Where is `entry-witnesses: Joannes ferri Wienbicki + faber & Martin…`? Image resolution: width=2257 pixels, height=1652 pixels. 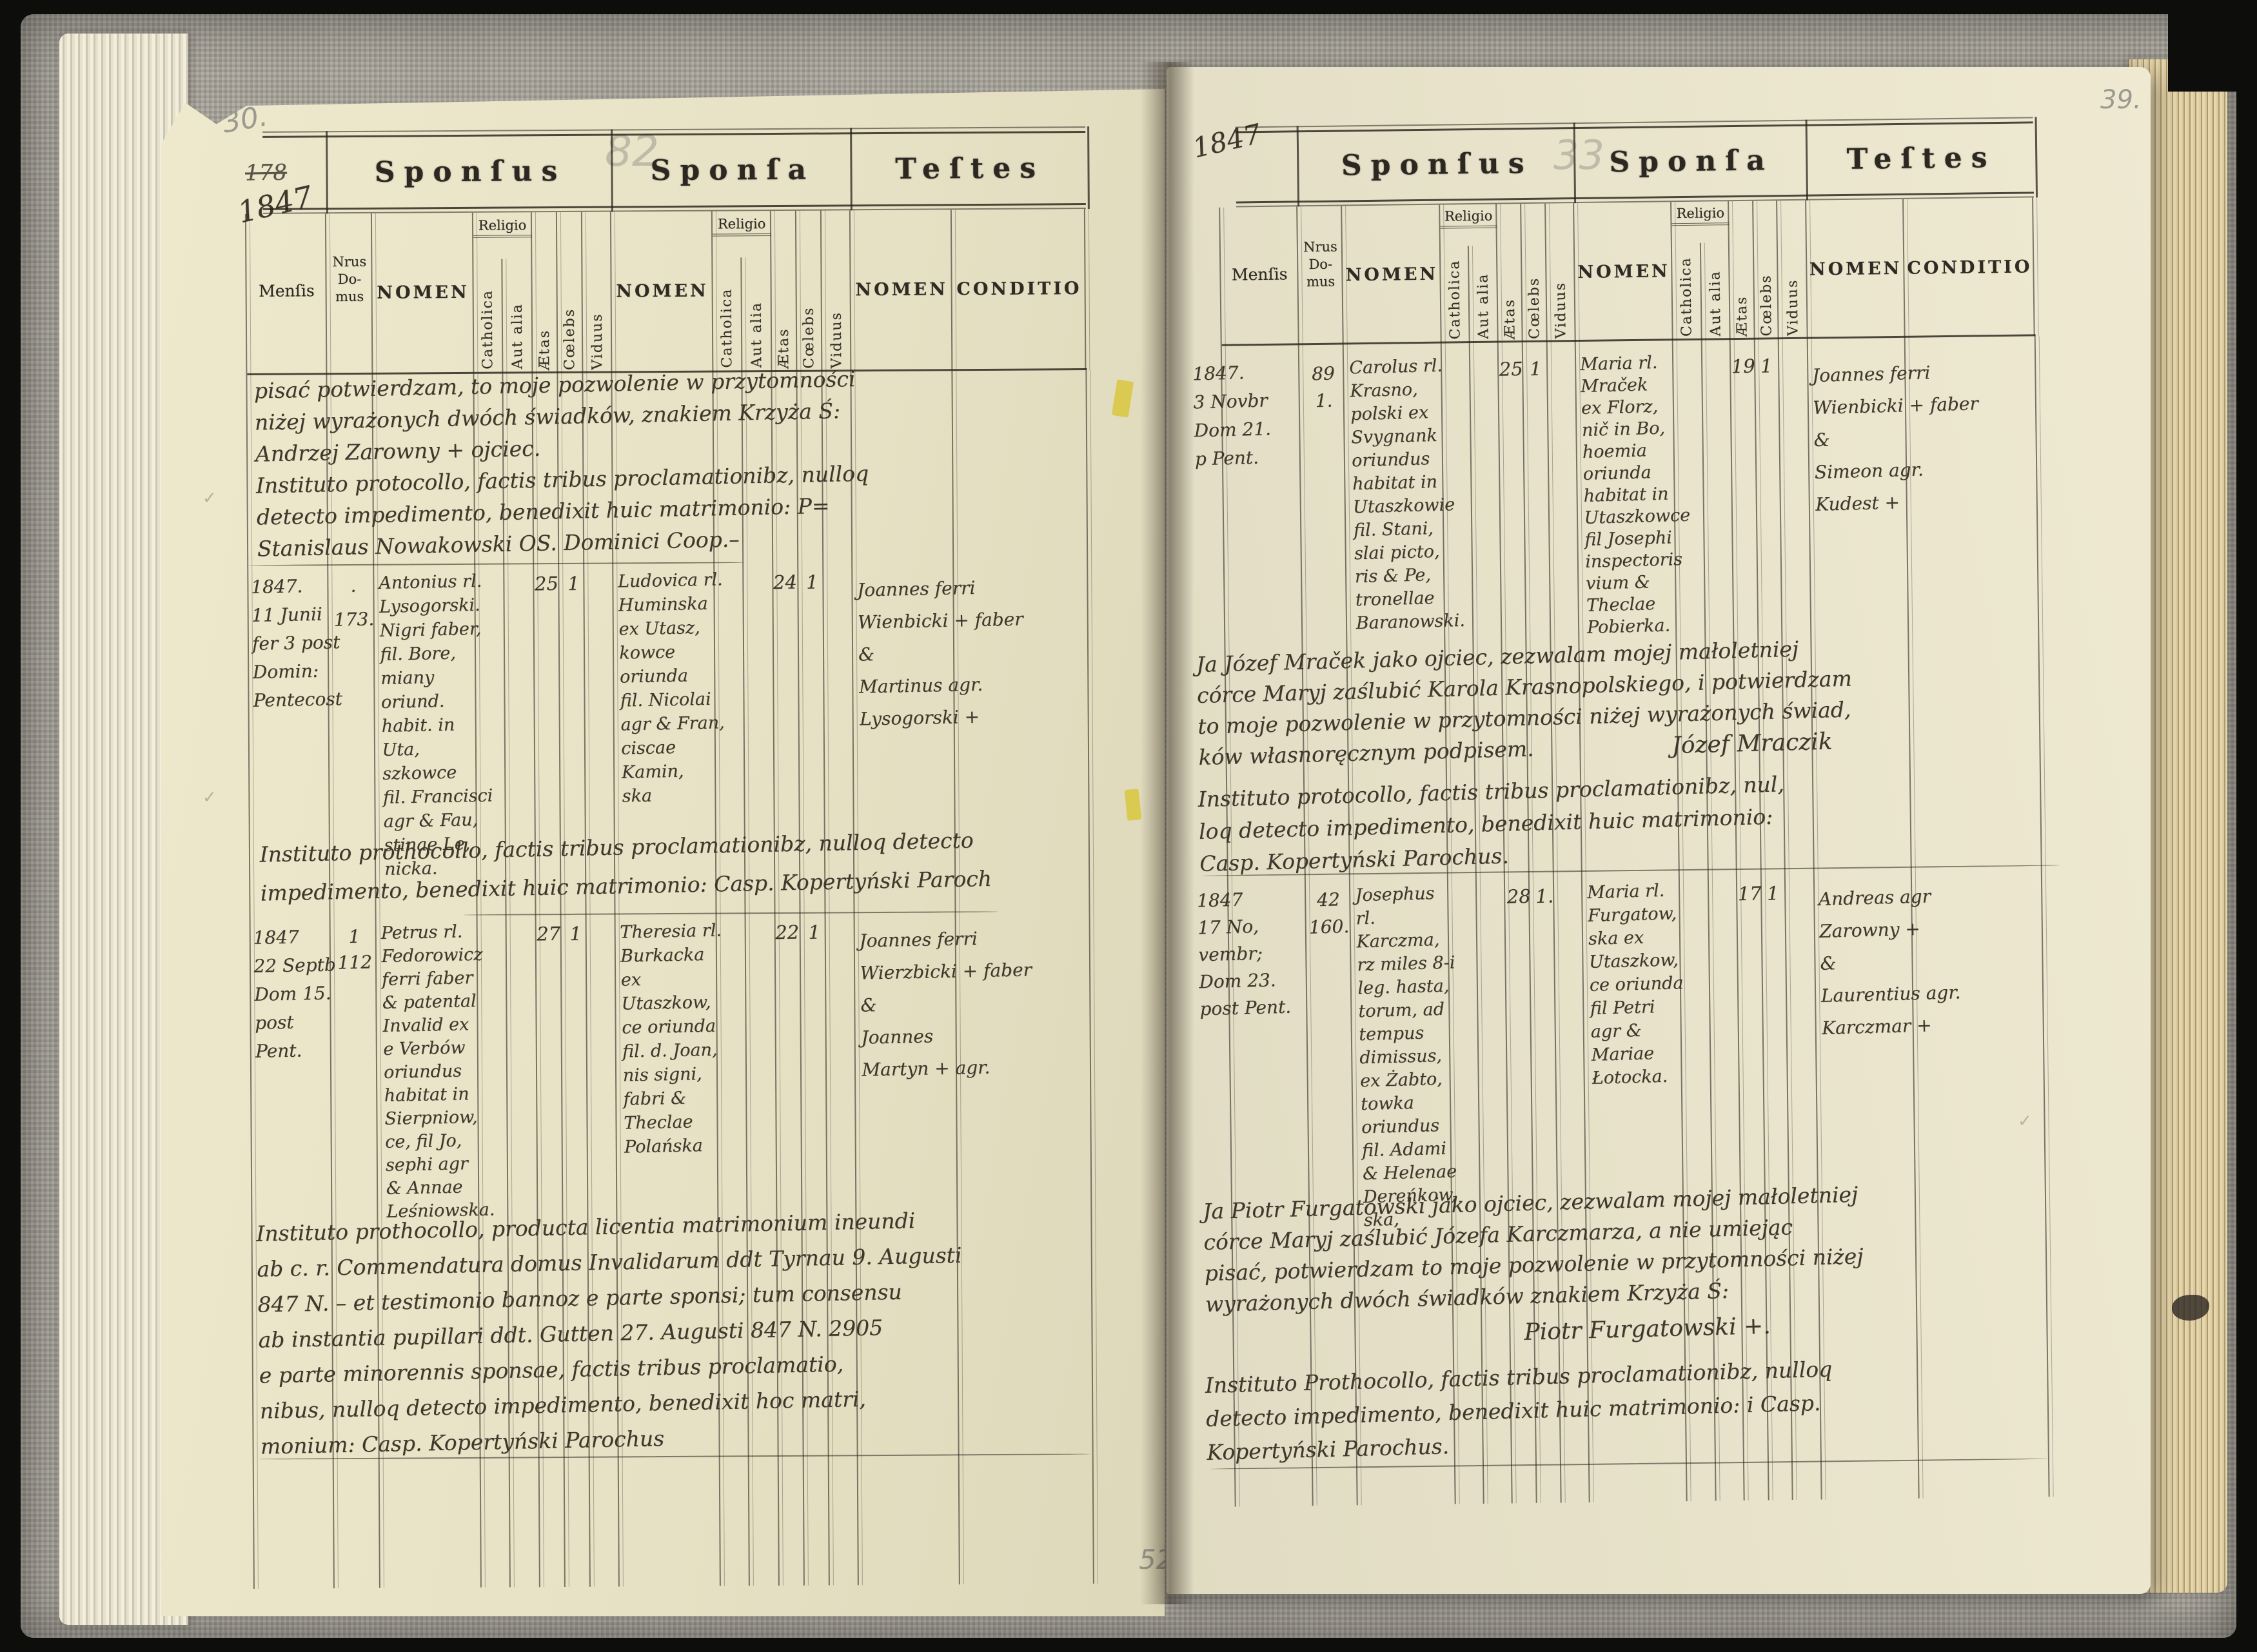 entry-witnesses: Joannes ferri Wienbicki + faber & Martin… is located at coordinates (939, 653).